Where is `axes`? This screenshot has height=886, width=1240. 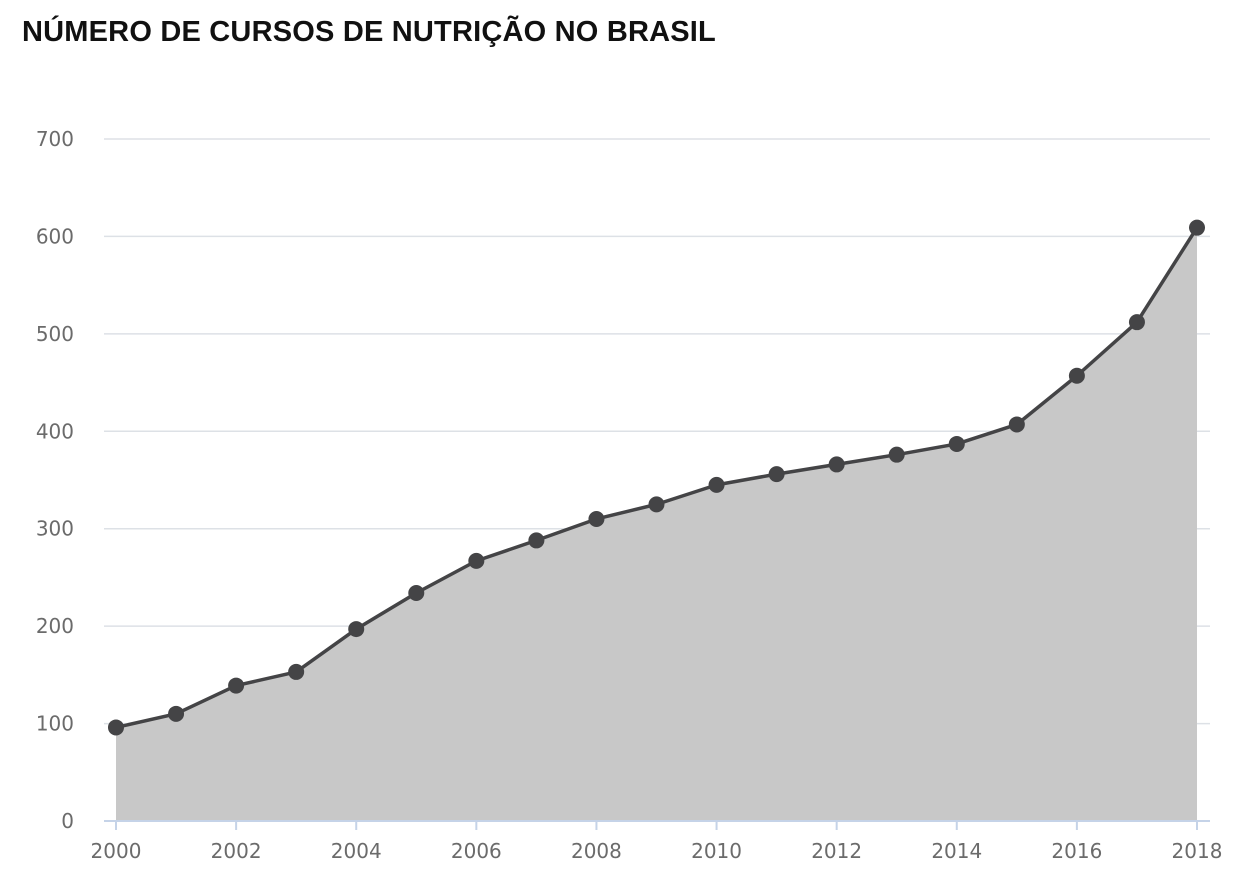
axes is located at coordinates (657, 825).